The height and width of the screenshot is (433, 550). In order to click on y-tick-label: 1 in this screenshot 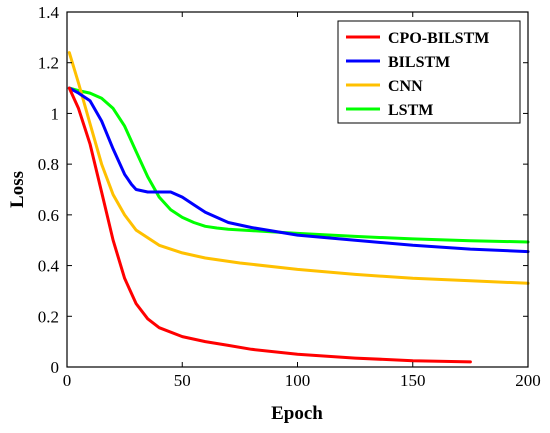, I will do `click(55, 113)`.